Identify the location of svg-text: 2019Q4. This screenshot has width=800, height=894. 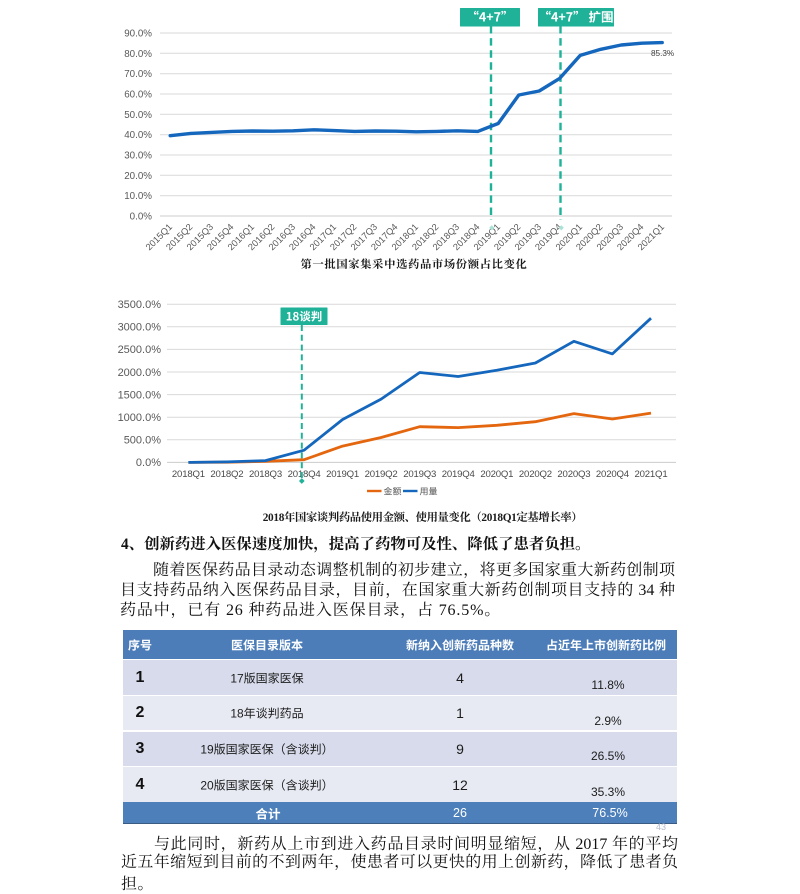
(459, 474).